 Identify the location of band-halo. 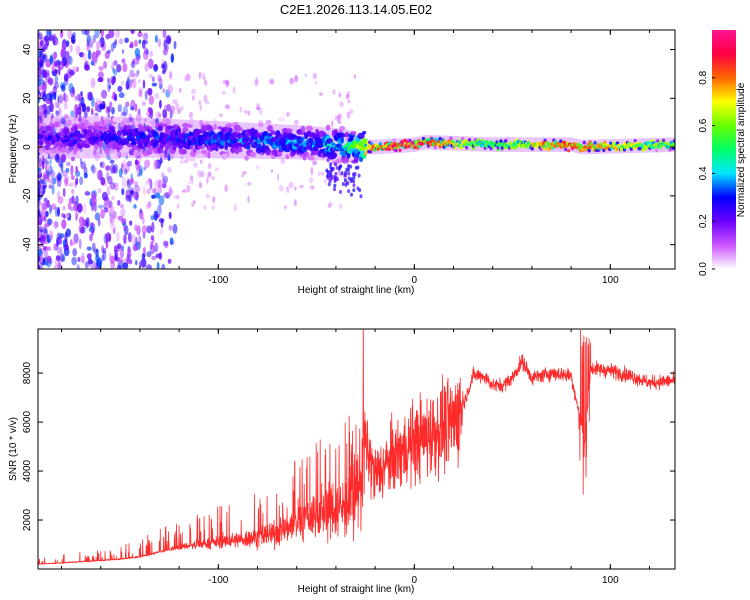
(254, 140).